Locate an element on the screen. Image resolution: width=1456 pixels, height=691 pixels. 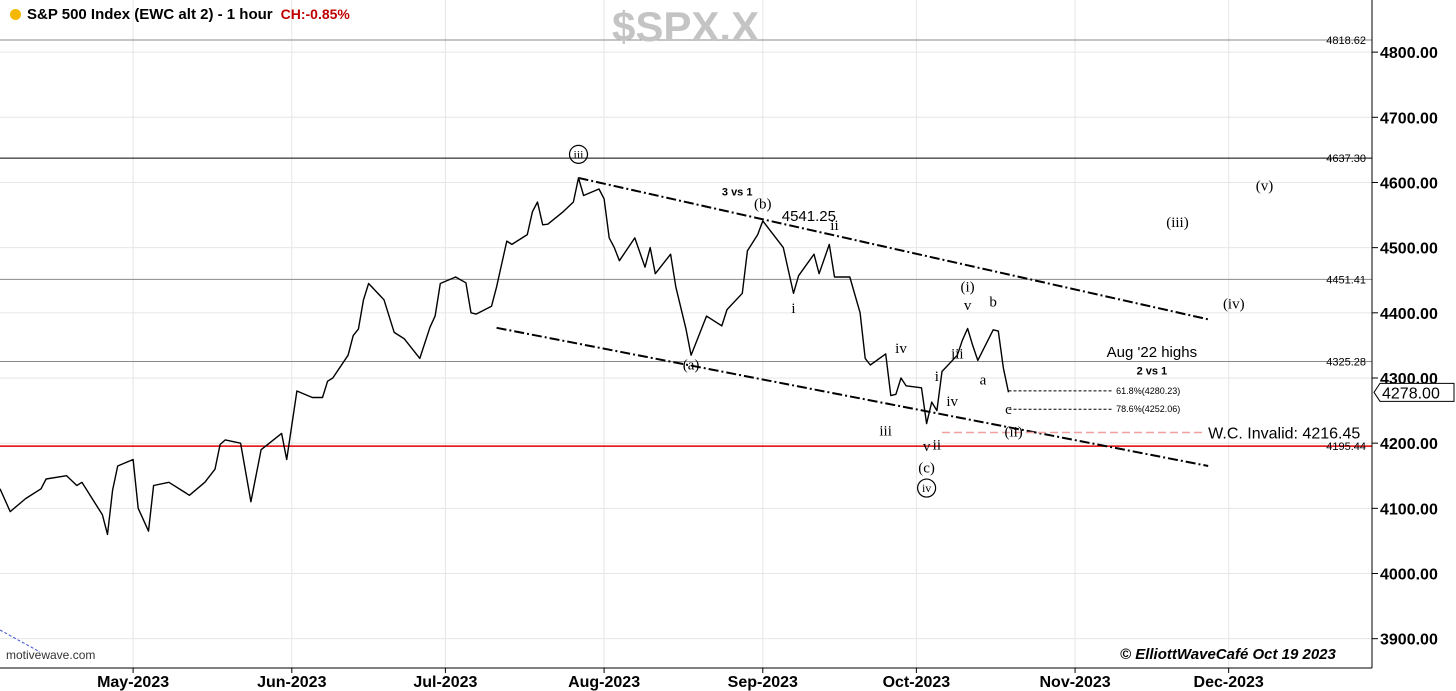
y-tick-label: 4000.00 is located at coordinates (1409, 575).